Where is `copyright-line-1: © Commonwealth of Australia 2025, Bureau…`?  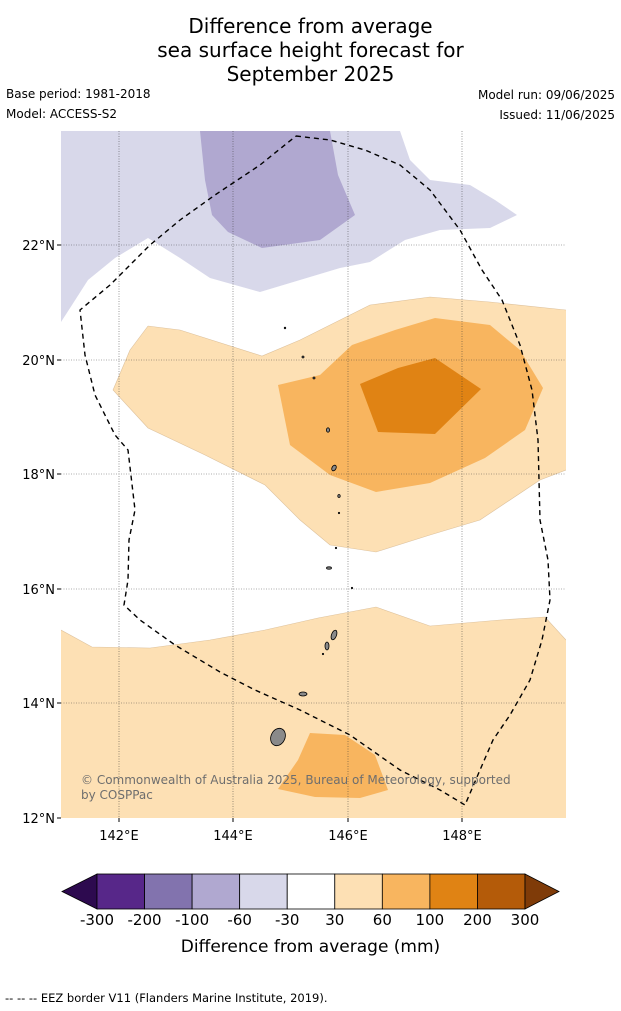 copyright-line-1: © Commonwealth of Australia 2025, Bureau… is located at coordinates (296, 780).